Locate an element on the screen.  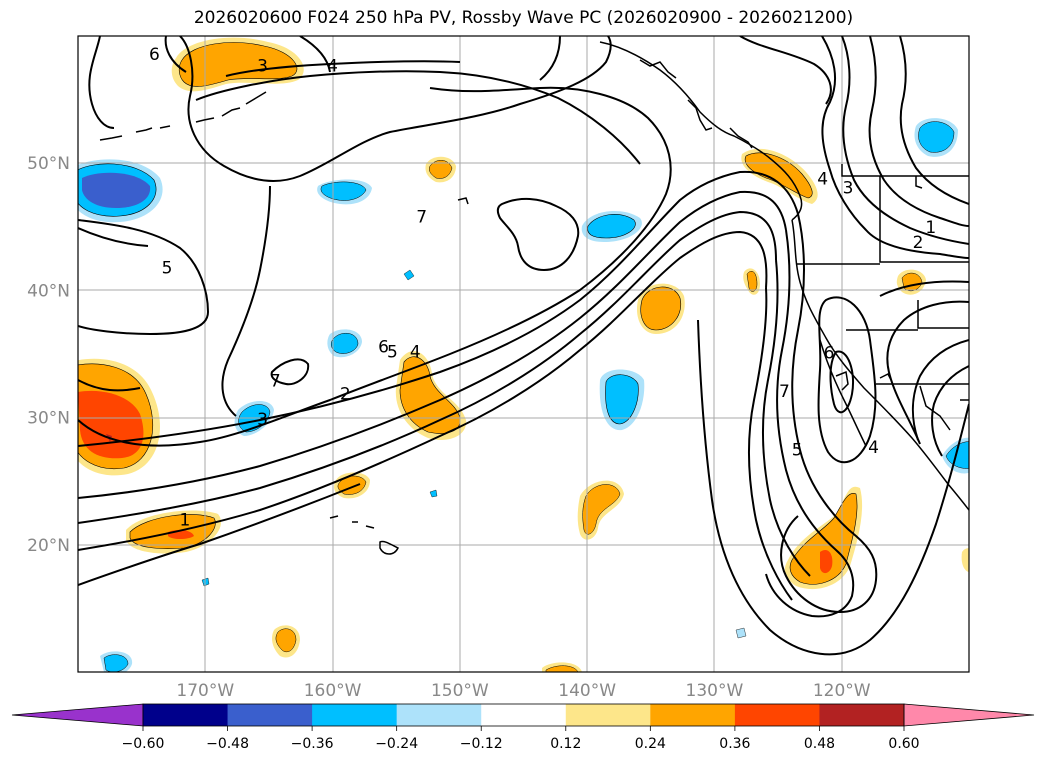
longitude-labels: 170°W 160°W 150°W 140°W 130°W 120°W is located at coordinates (523, 691).